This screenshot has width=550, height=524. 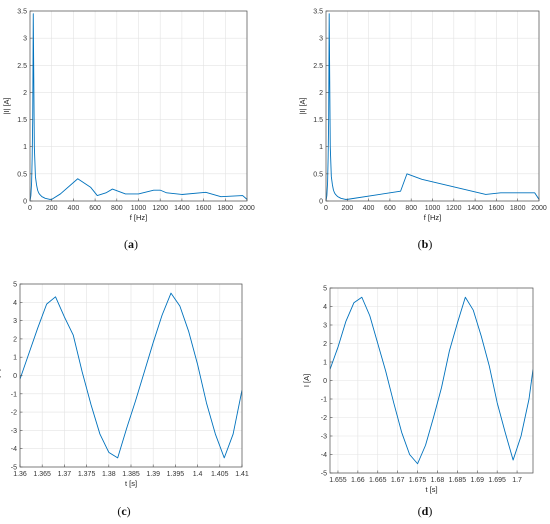 What do you see at coordinates (42, 474) in the screenshot?
I see `x-tick-label: 1.365` at bounding box center [42, 474].